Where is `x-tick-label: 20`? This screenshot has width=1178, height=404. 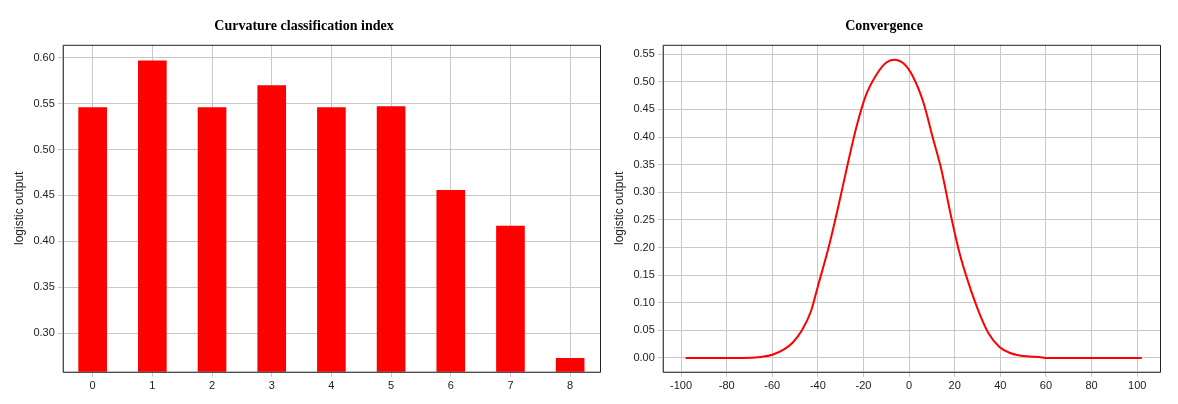 x-tick-label: 20 is located at coordinates (954, 385).